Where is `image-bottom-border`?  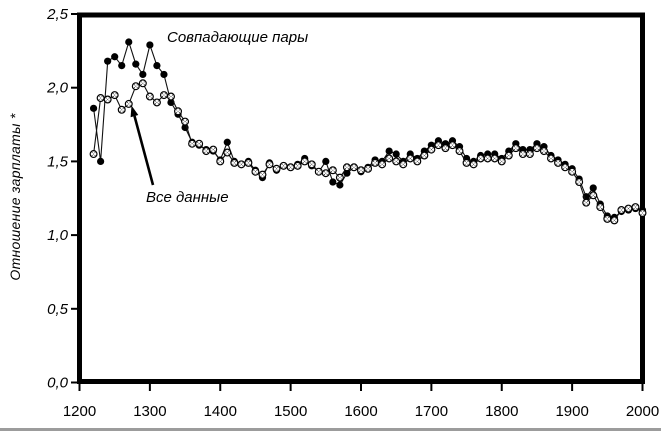
image-bottom-border is located at coordinates (330, 429).